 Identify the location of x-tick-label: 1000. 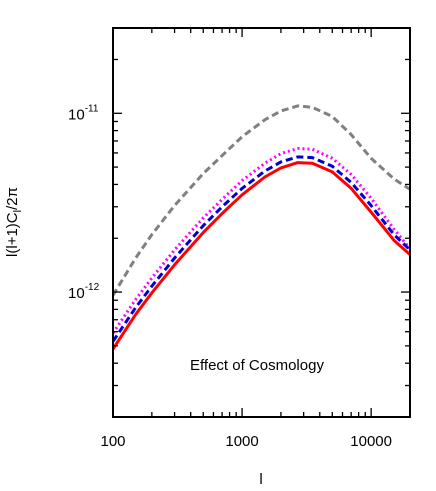
(241, 441).